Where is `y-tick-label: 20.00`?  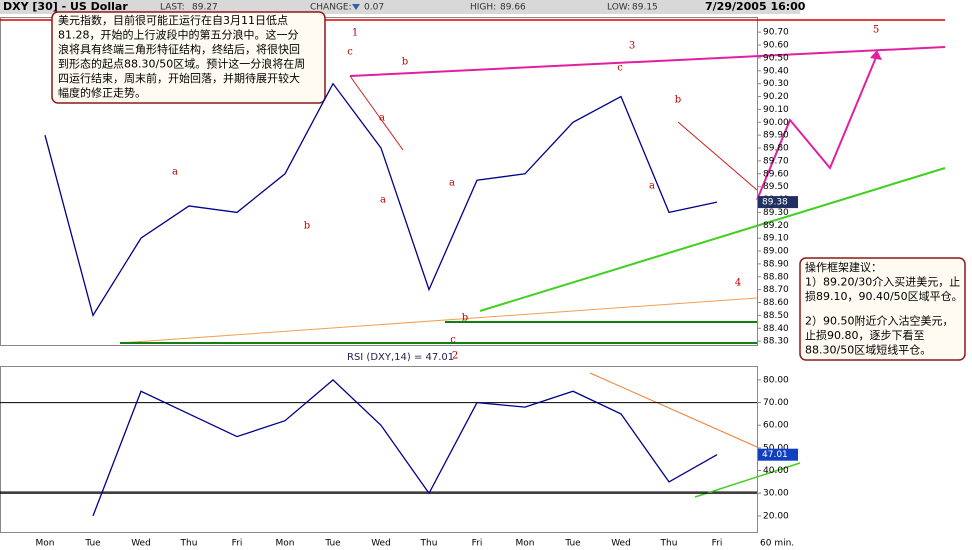 y-tick-label: 20.00 is located at coordinates (776, 516).